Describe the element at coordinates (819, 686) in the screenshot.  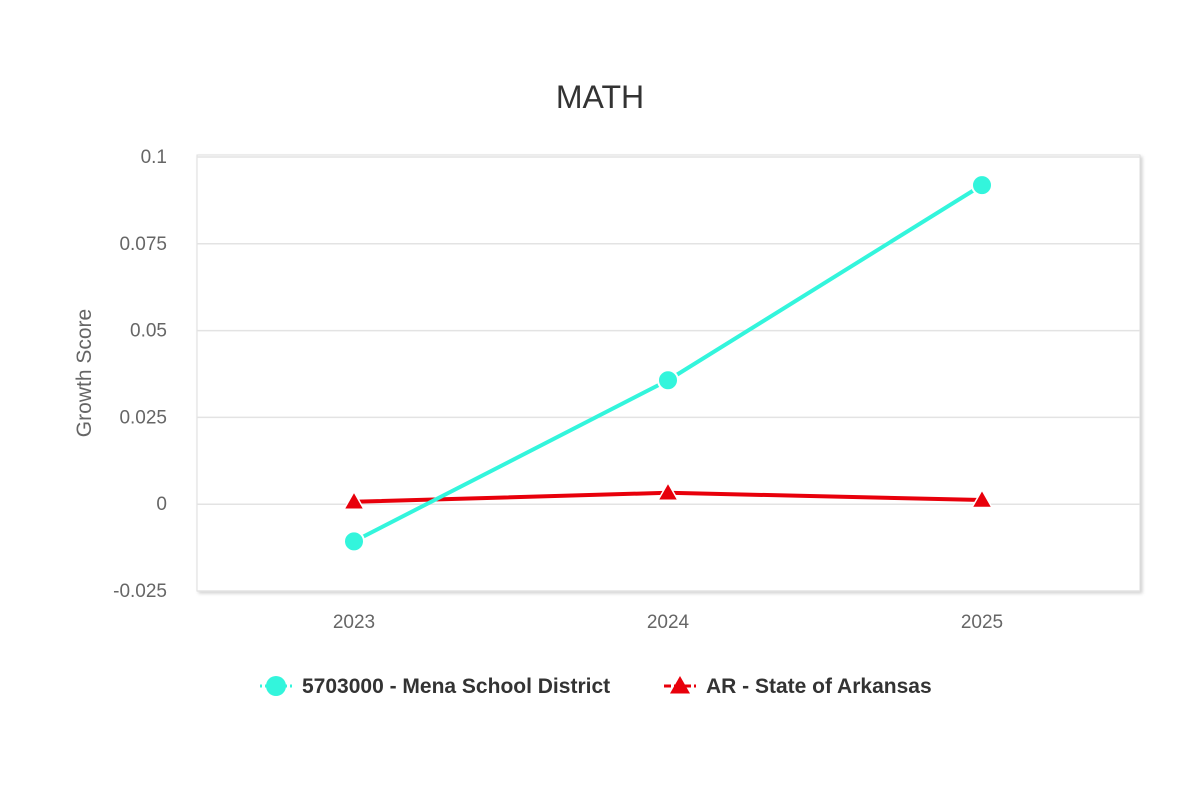
I see `legend-label: AR - State of Arkansas` at that location.